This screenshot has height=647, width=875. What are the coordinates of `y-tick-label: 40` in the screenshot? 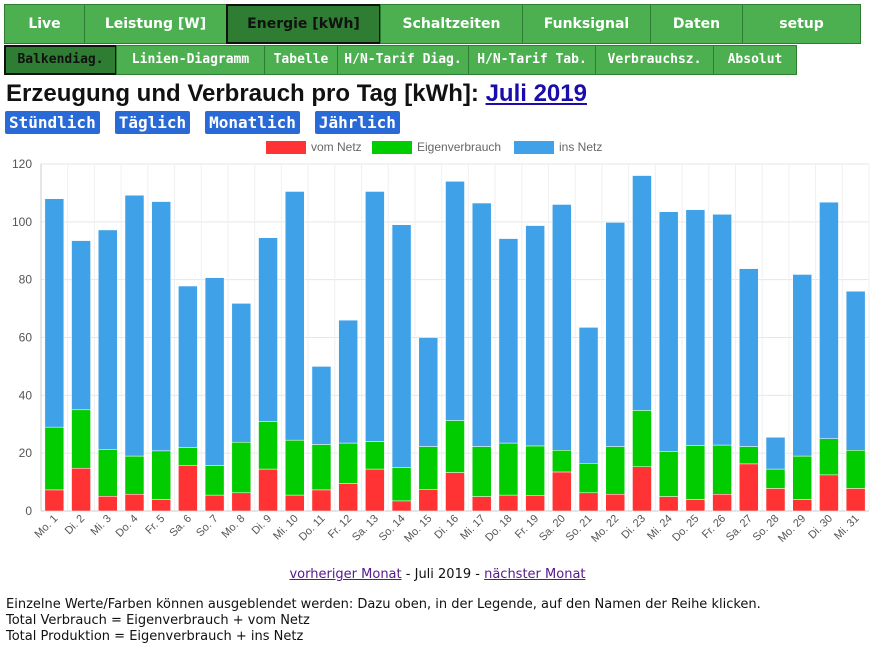 It's located at (26, 395).